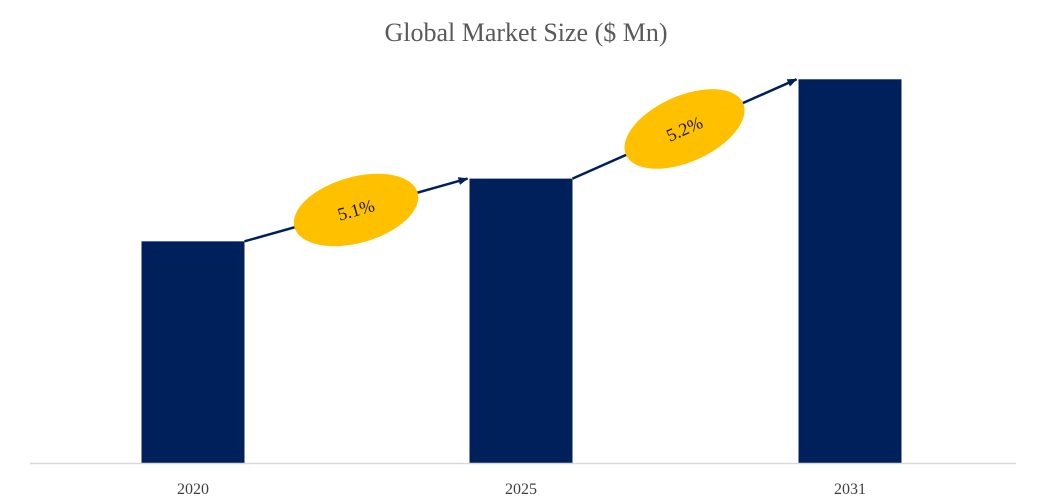  Describe the element at coordinates (850, 489) in the screenshot. I see `x-tick-label-2031: 2031` at that location.